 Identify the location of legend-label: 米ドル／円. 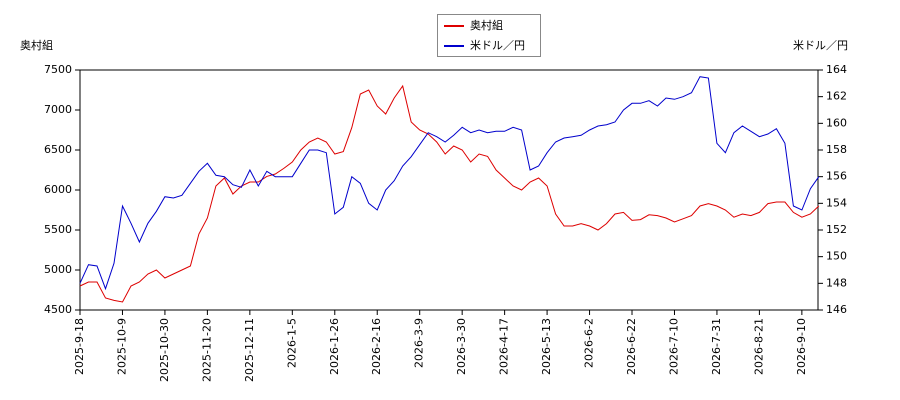
(497, 45).